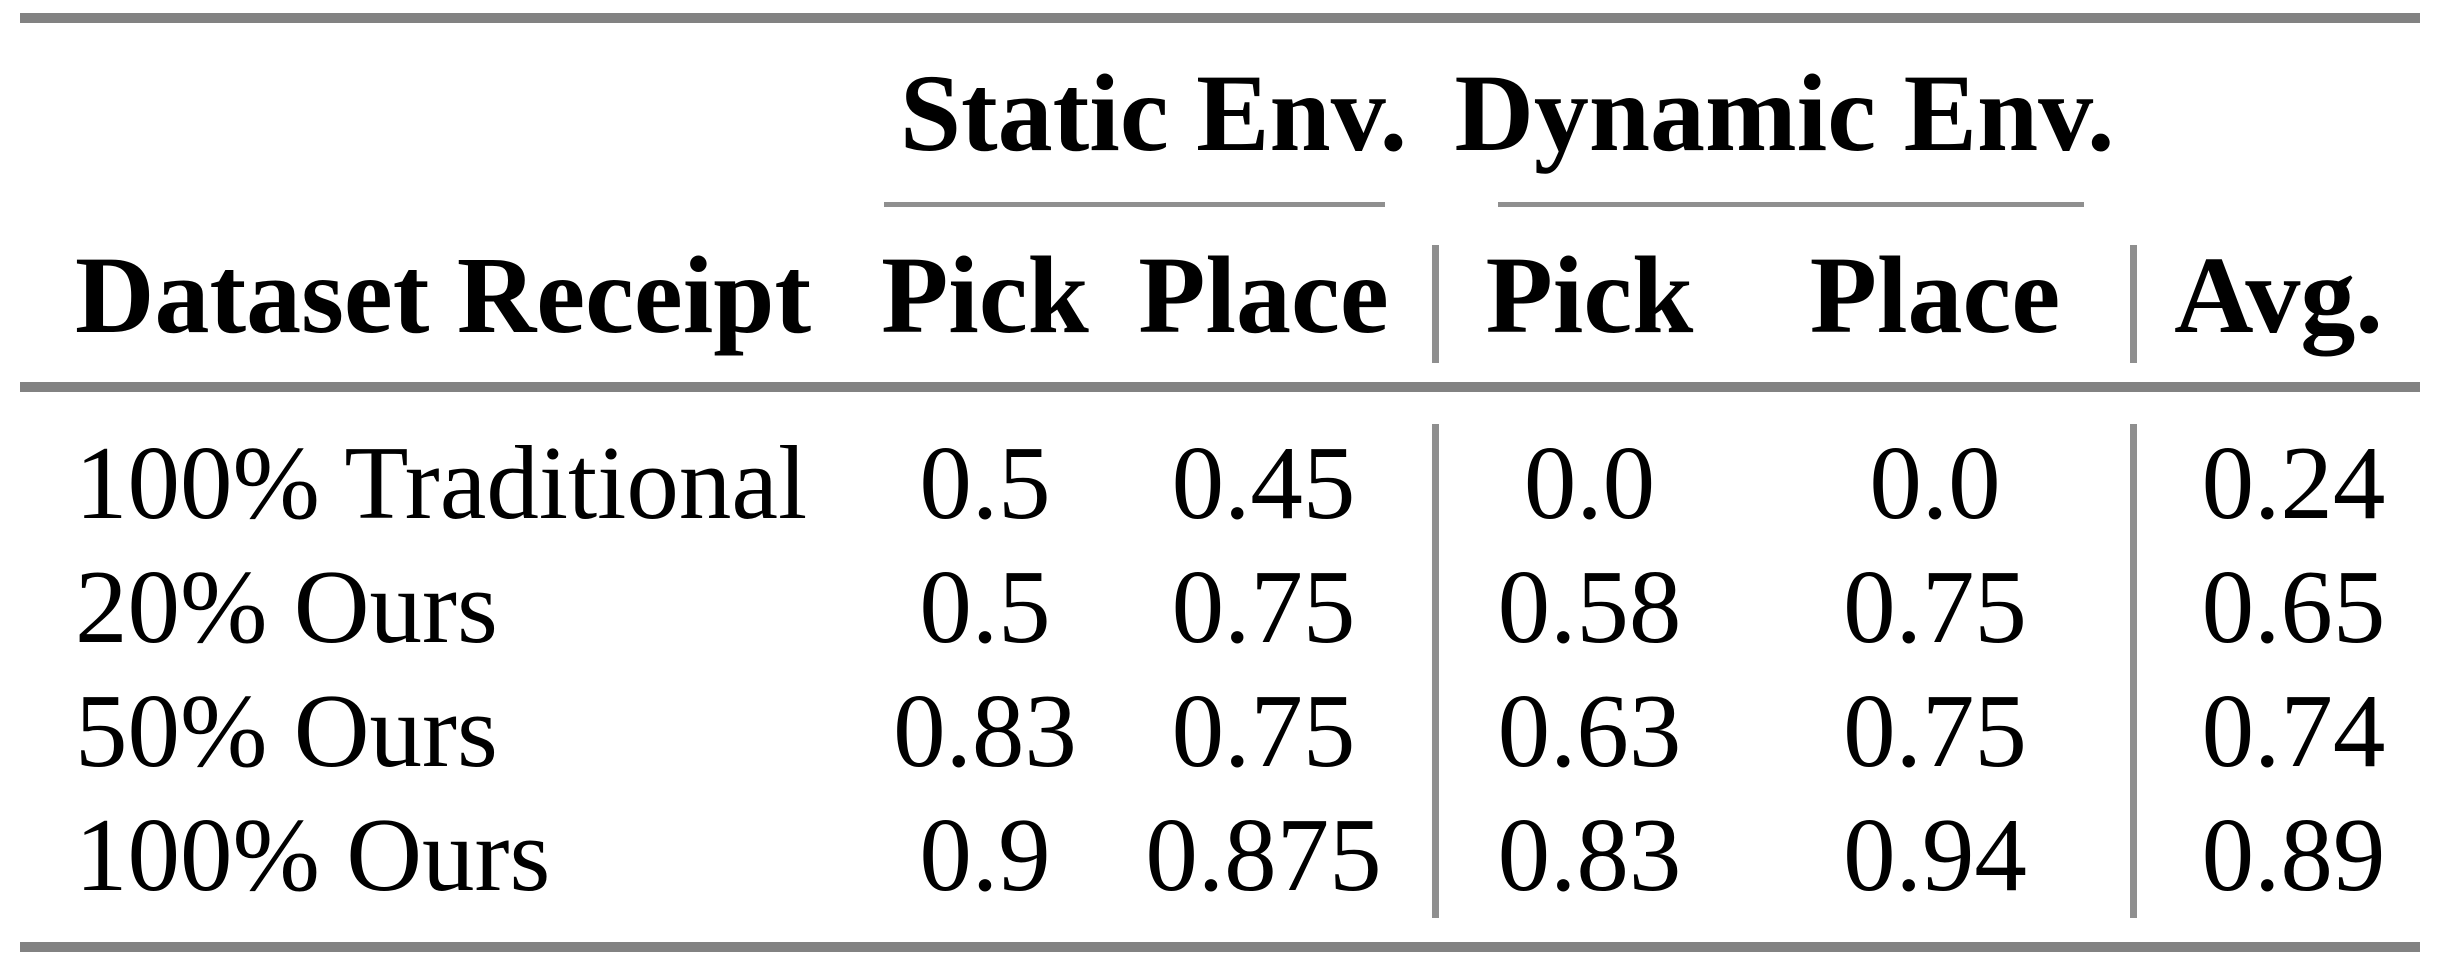  I want to click on cell-static-pick: 0.83, so click(985, 730).